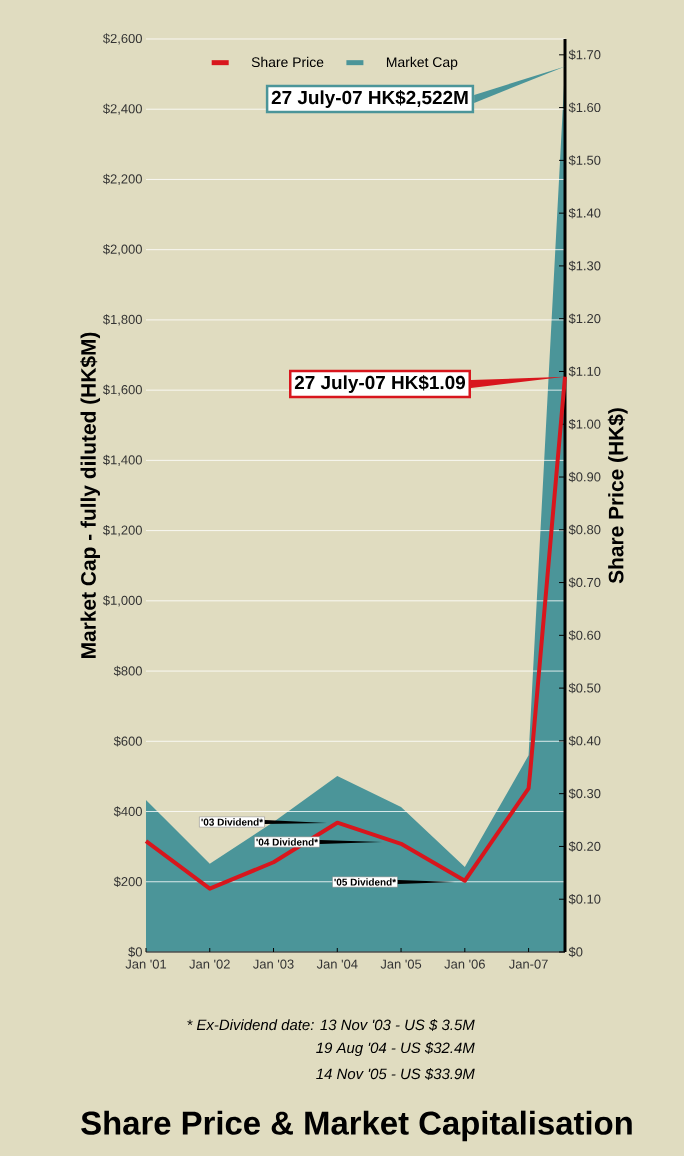  What do you see at coordinates (584, 424) in the screenshot?
I see `y2-tick-label: $1.00` at bounding box center [584, 424].